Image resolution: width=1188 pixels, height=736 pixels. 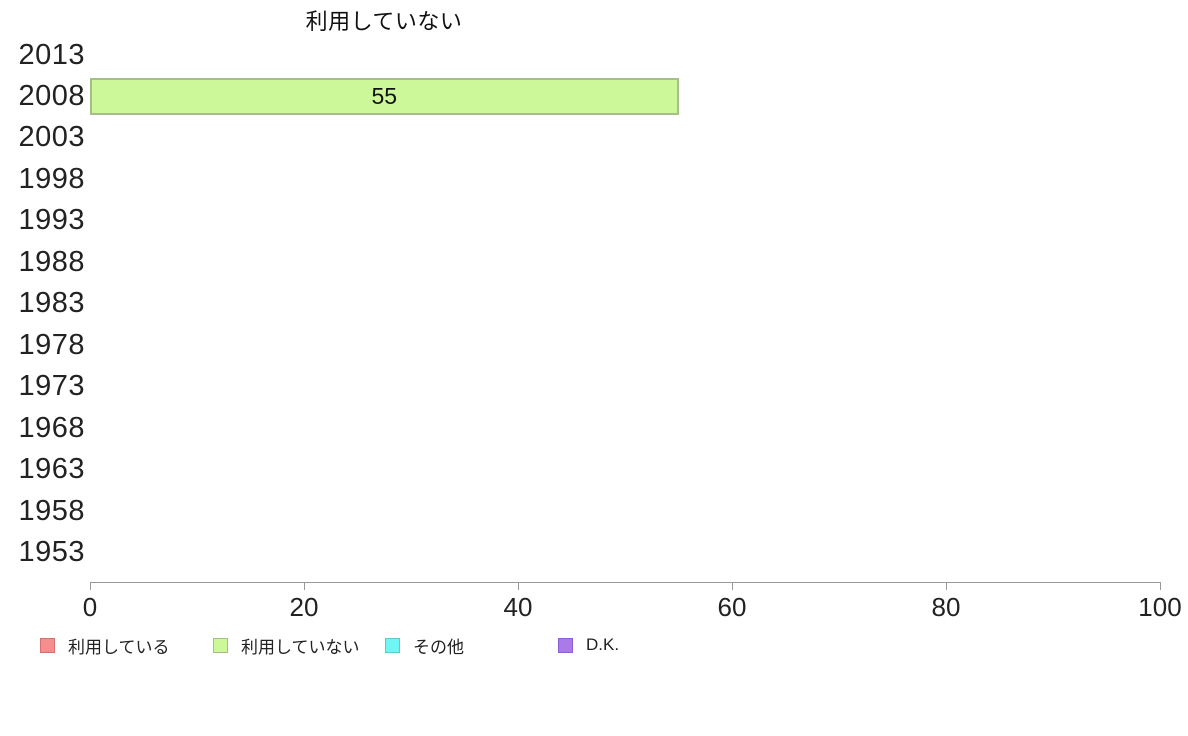 I want to click on legend-label: D.K., so click(x=603, y=644).